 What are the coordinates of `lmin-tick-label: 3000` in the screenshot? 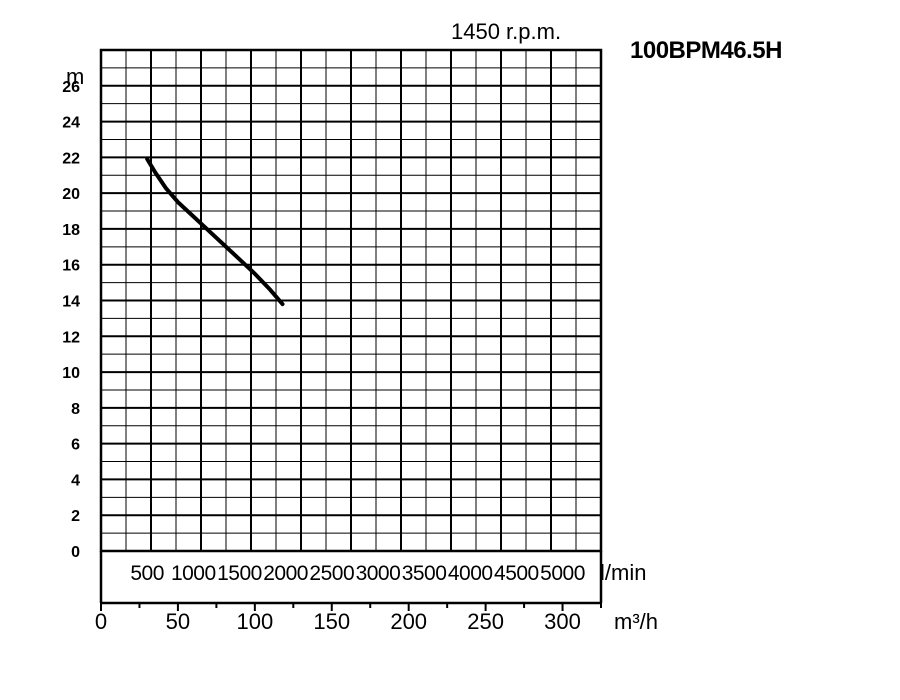 It's located at (378, 573).